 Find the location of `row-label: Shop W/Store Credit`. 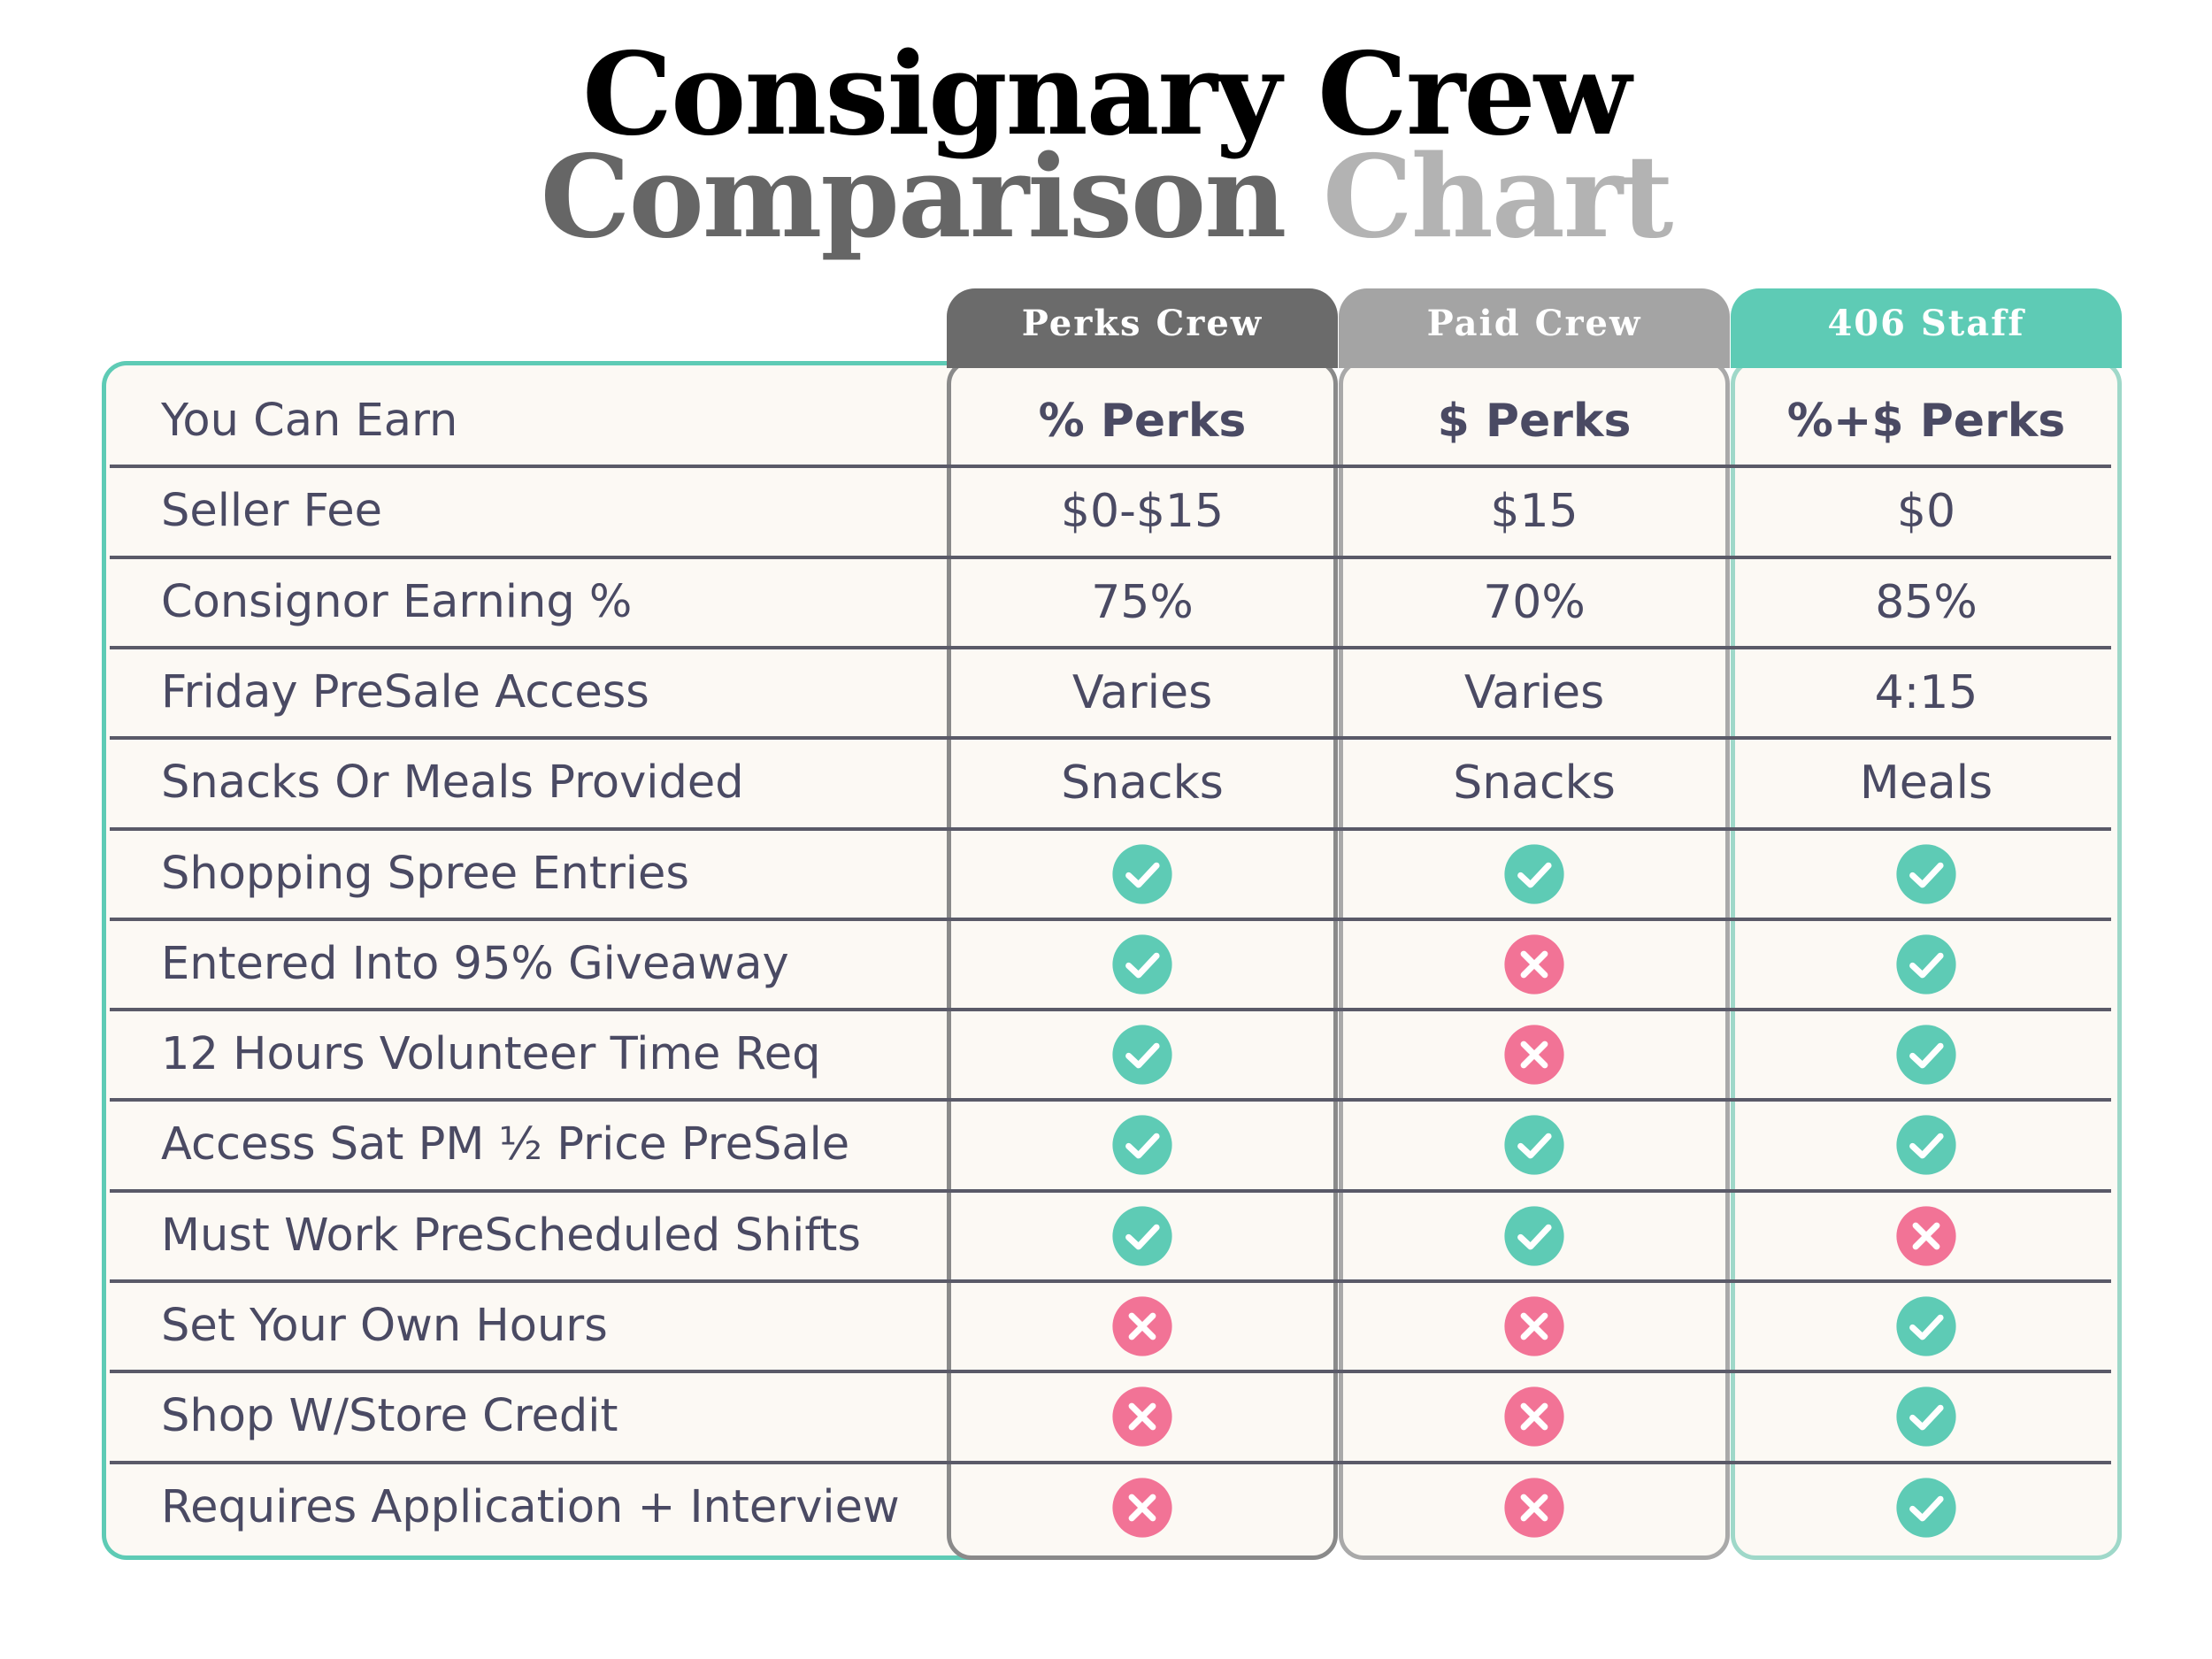

row-label: Shop W/Store Credit is located at coordinates (389, 1417).